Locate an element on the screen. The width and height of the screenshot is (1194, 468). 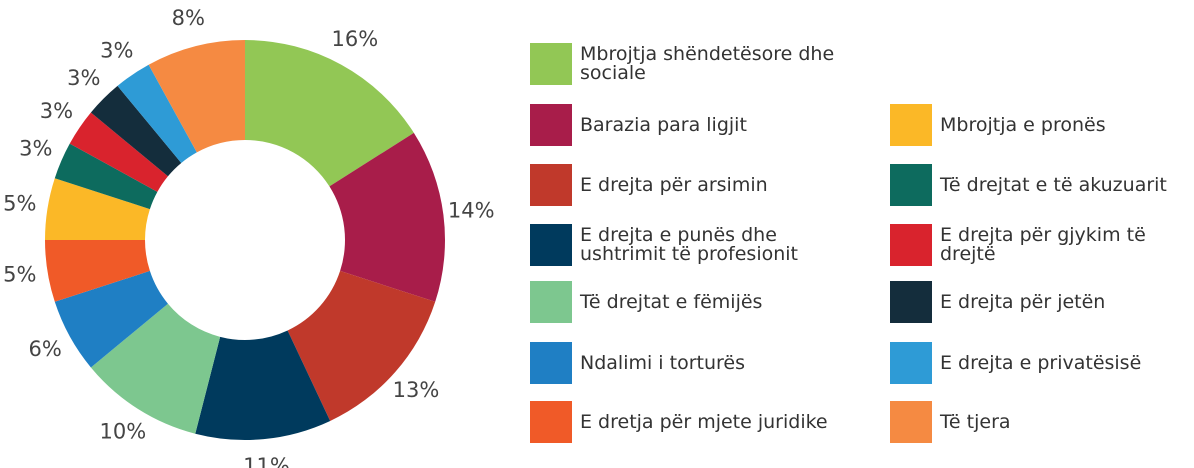
legend-entry: E drejta e privatësisë is located at coordinates (1040, 363).